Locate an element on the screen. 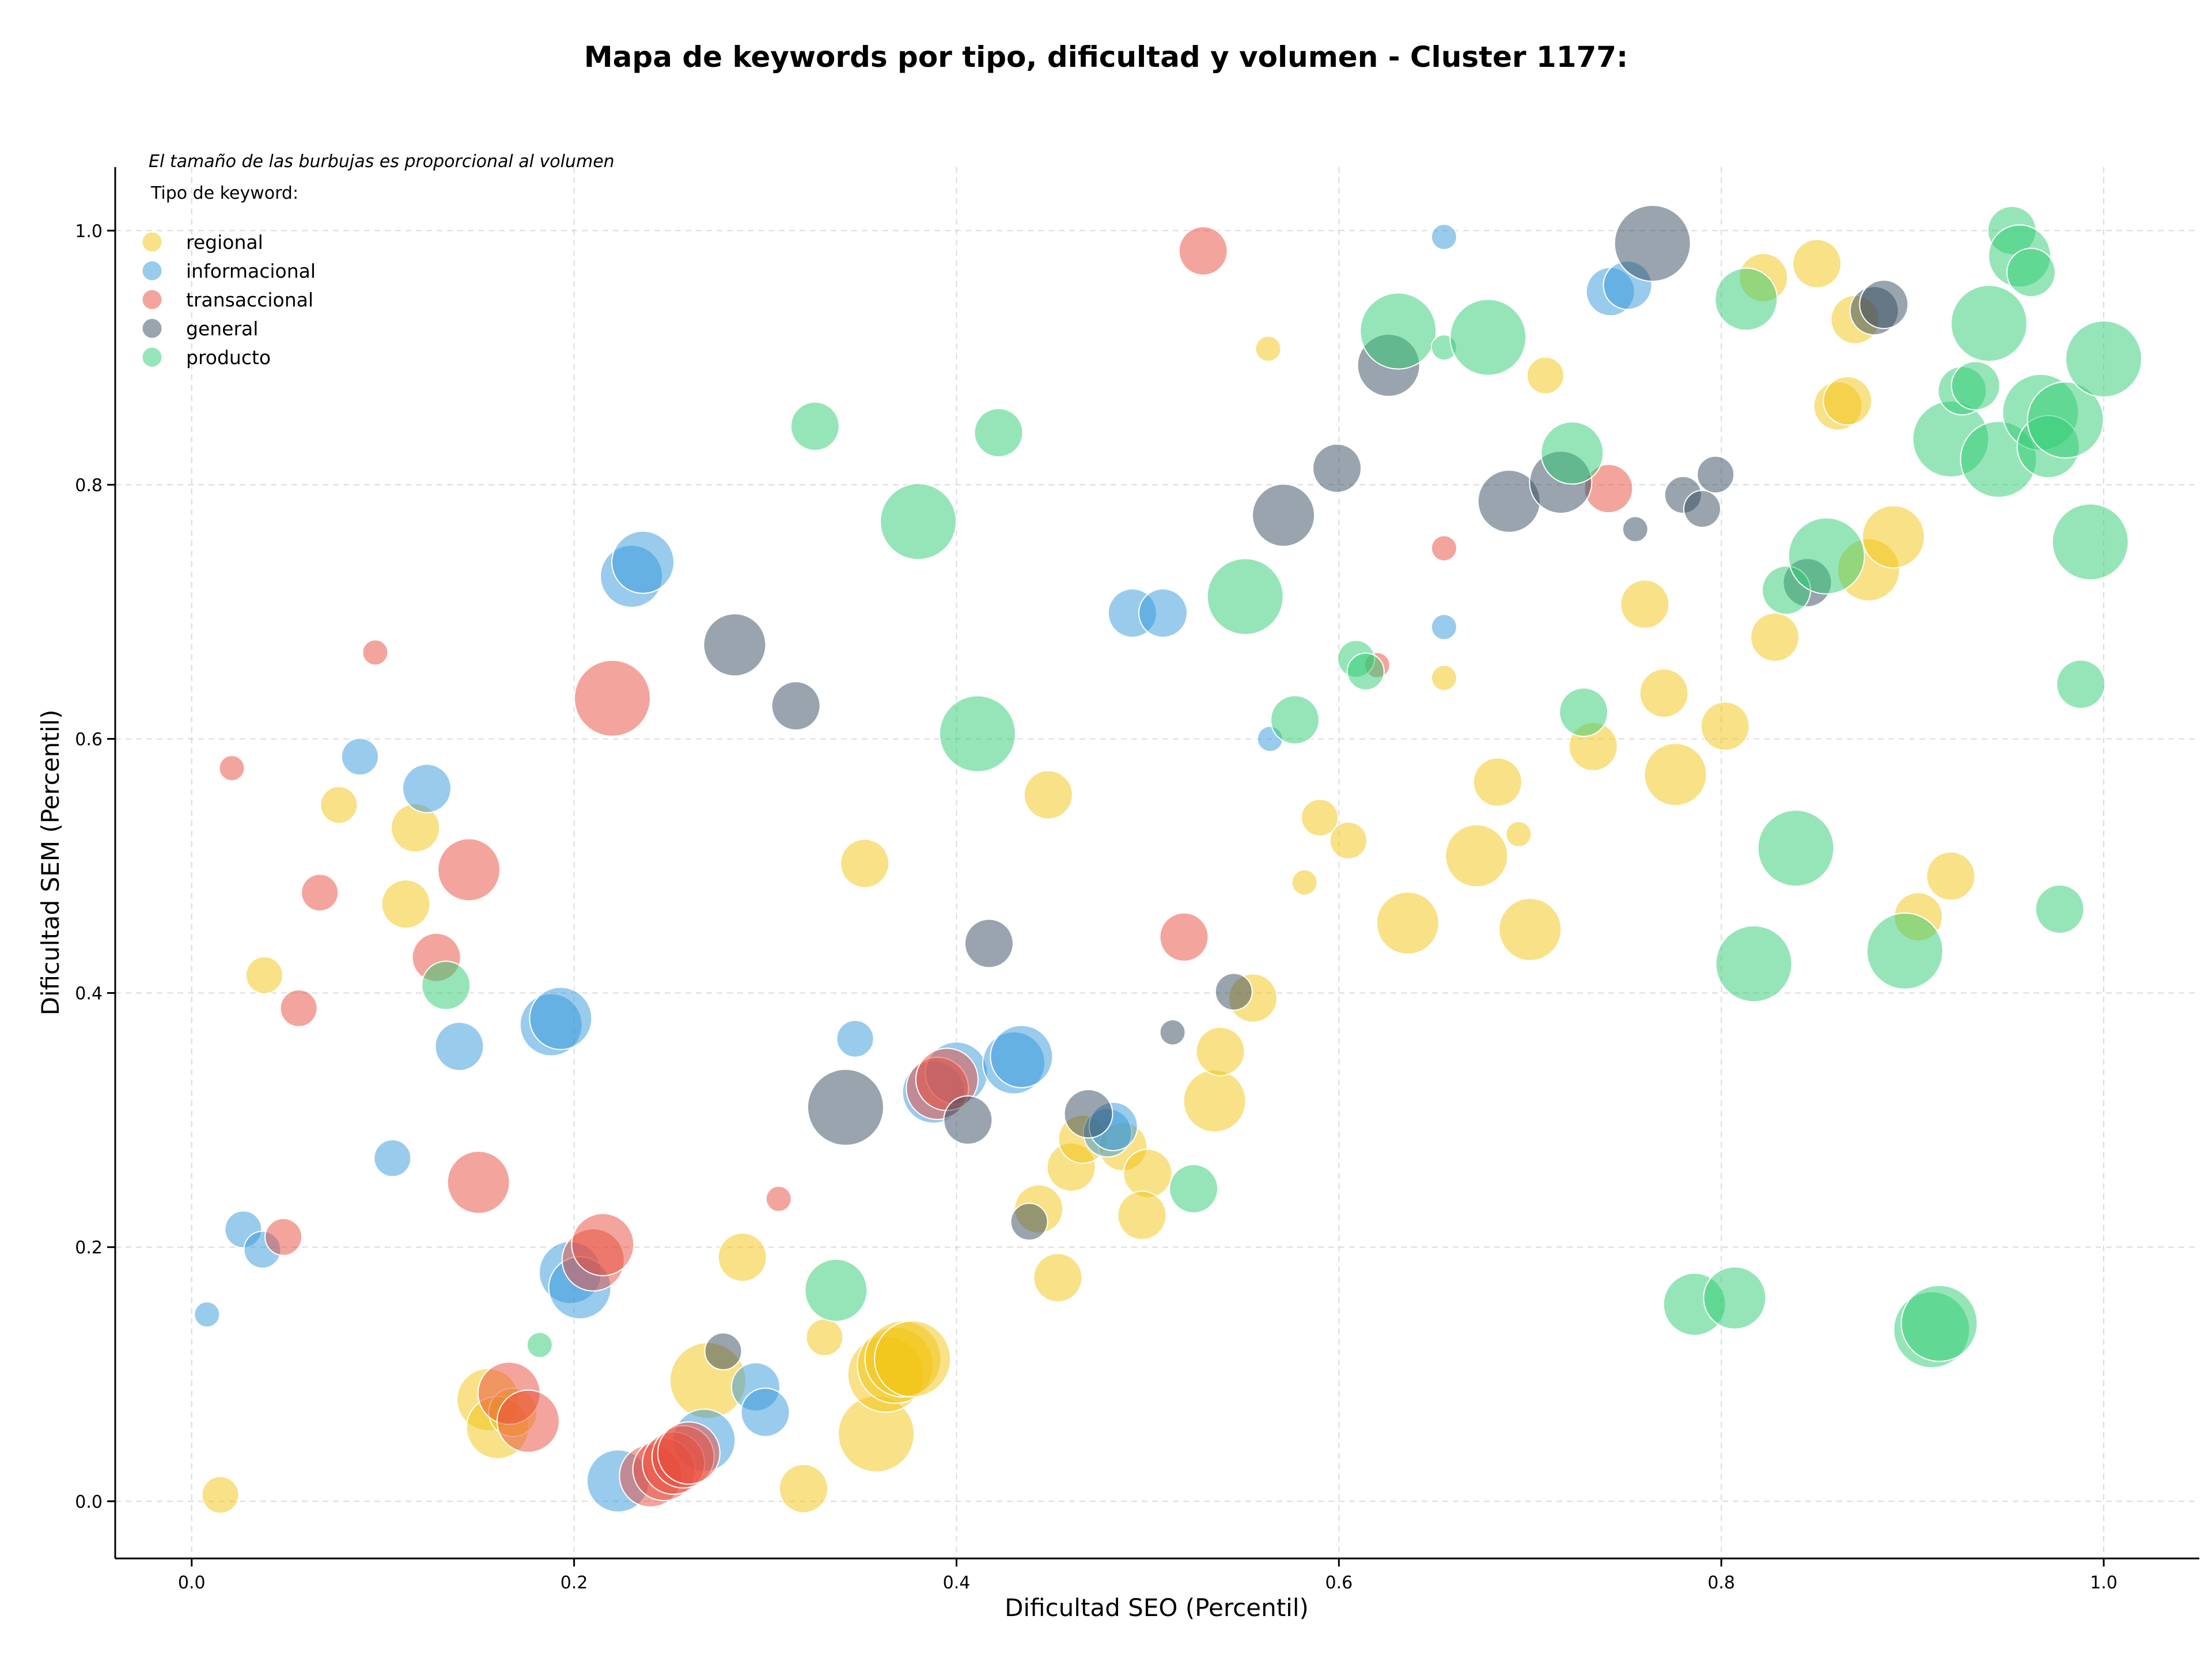 The width and height of the screenshot is (2212, 1661). x-tick-label: 0.2 is located at coordinates (574, 1583).